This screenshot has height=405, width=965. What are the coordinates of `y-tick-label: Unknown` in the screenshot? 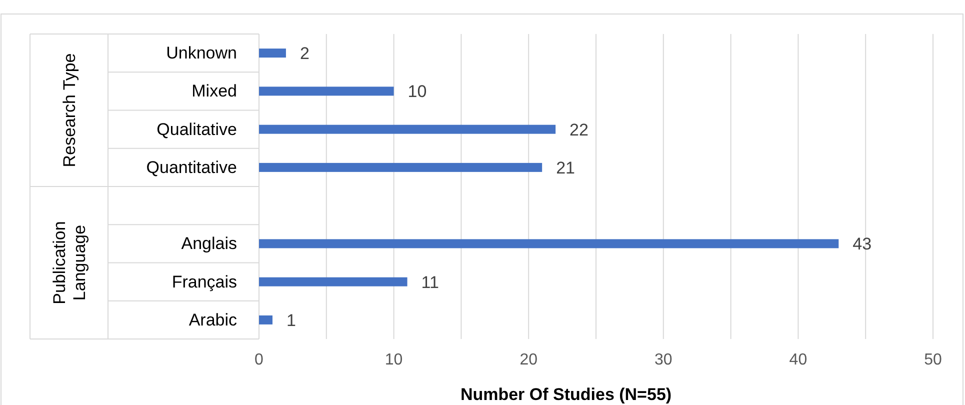 It's located at (201, 53).